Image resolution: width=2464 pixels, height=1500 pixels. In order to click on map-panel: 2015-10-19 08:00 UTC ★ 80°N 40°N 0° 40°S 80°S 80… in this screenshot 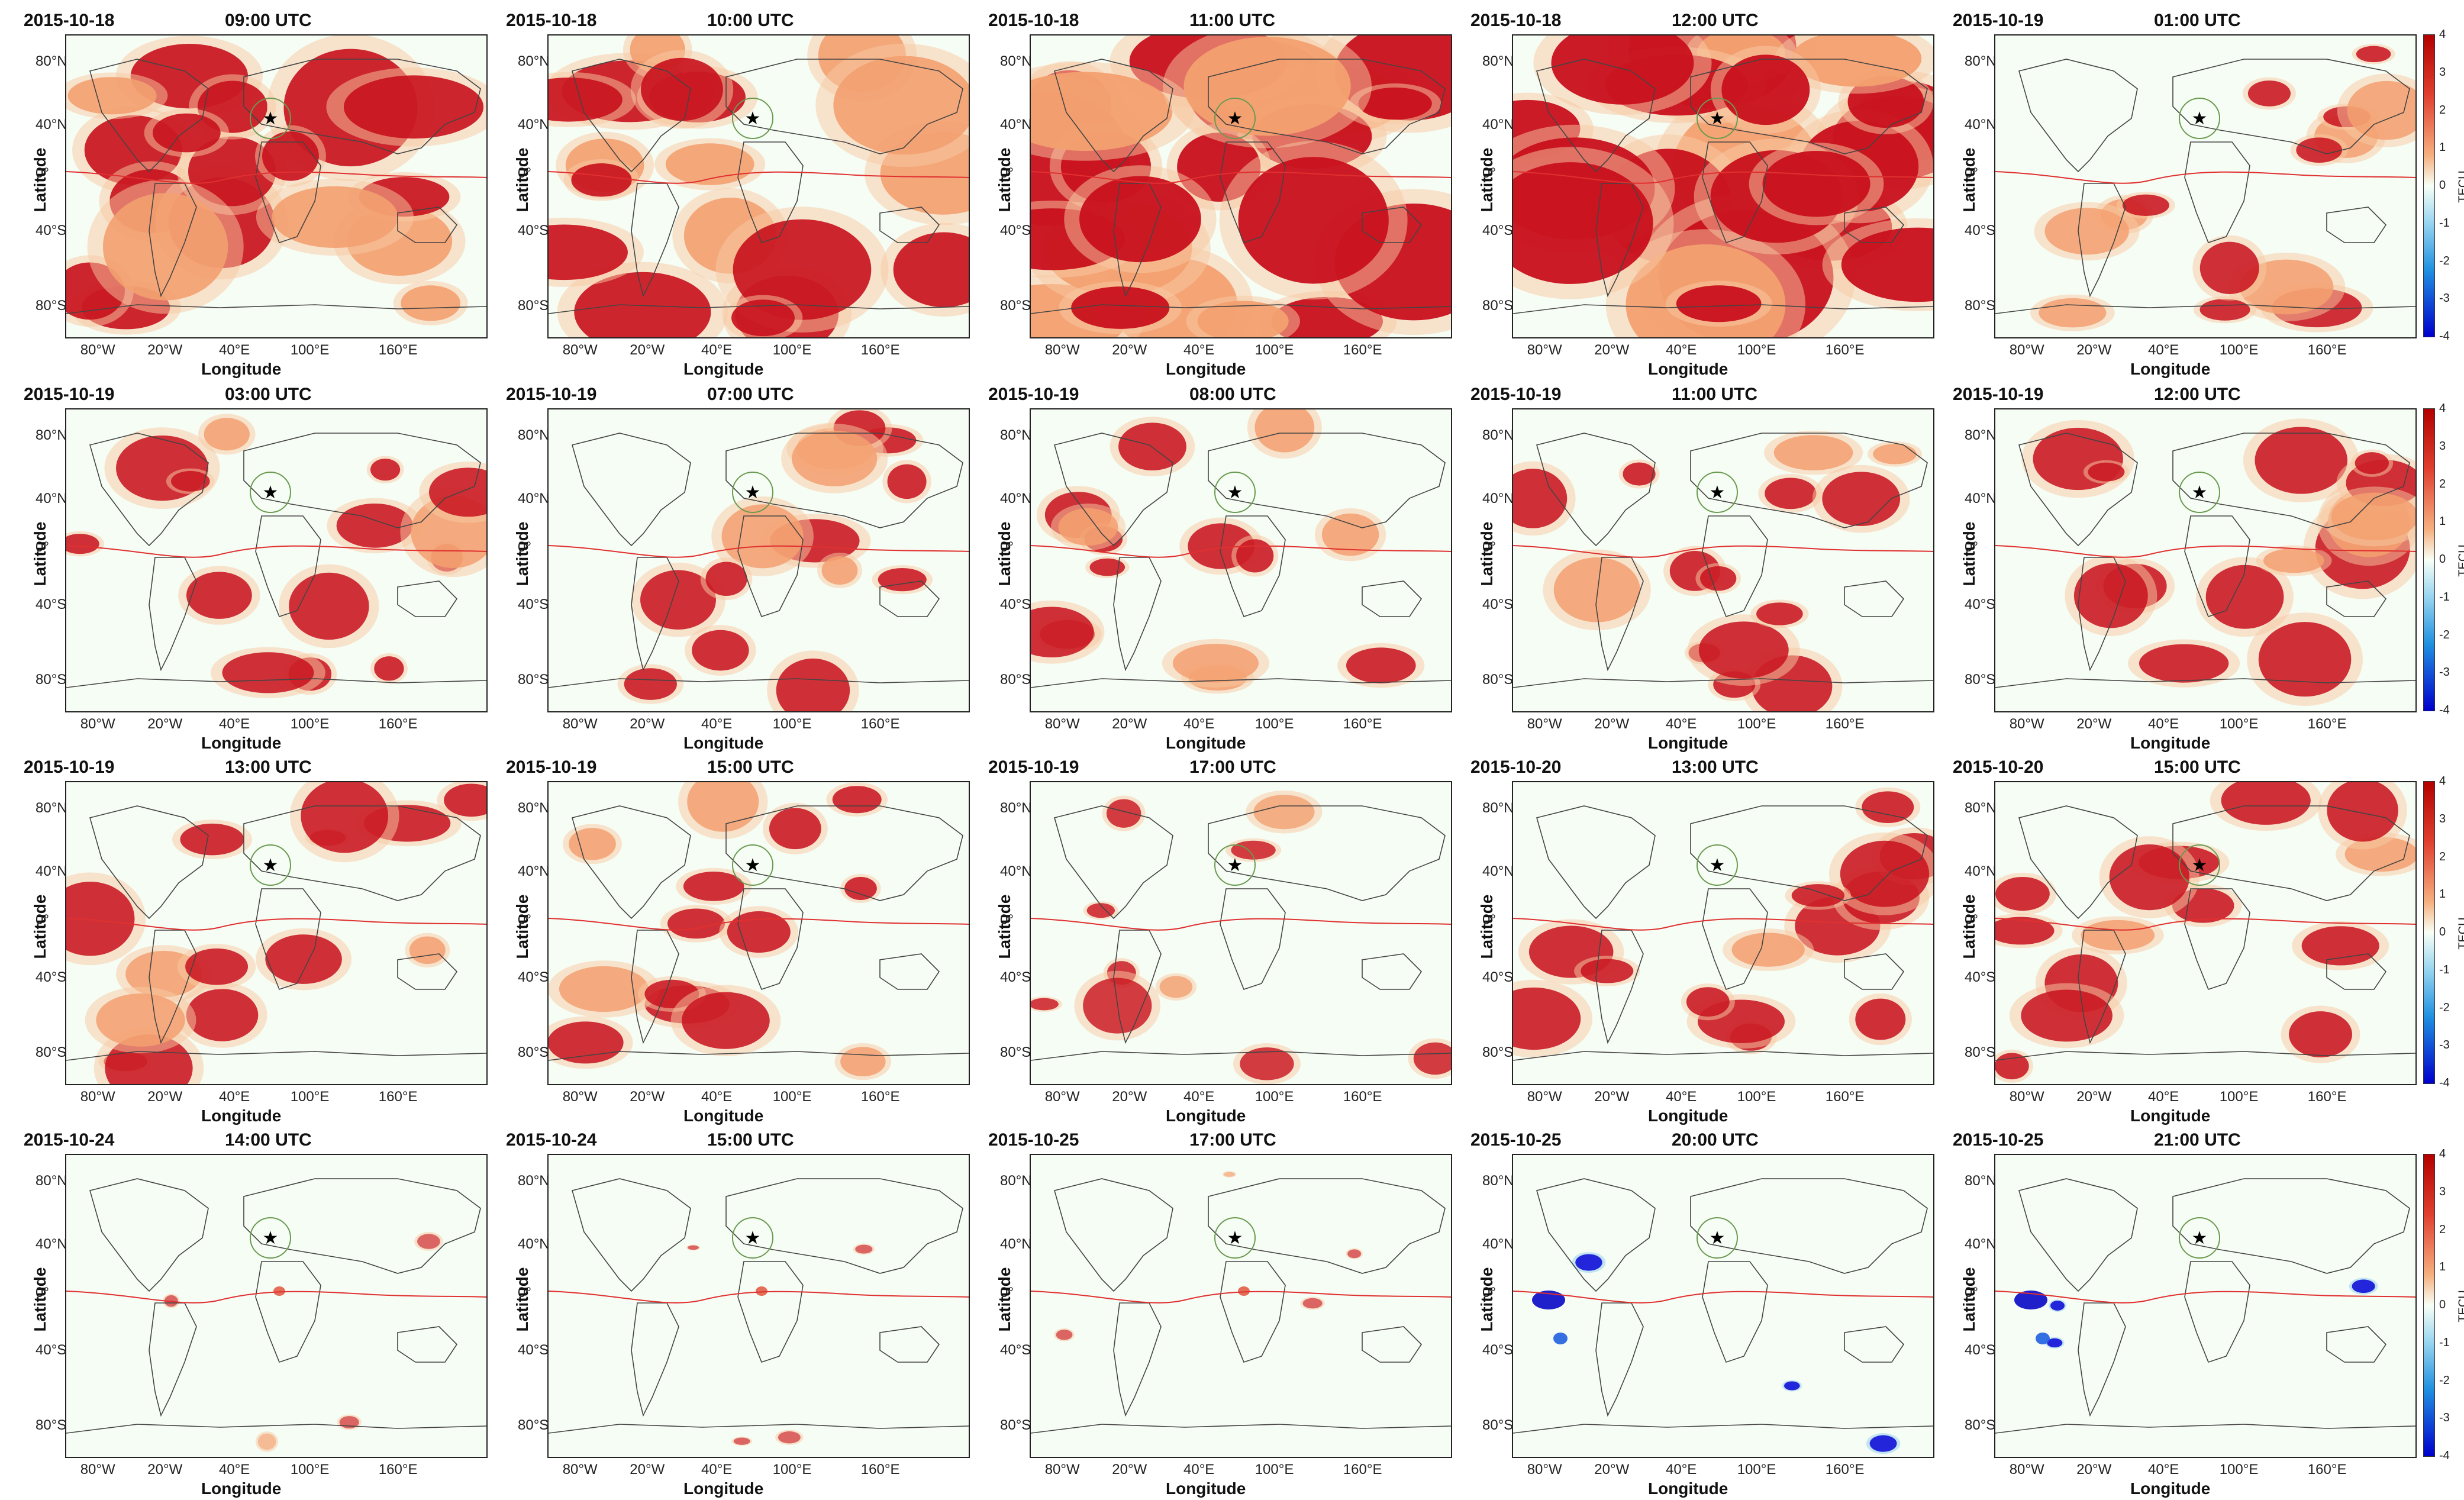, I will do `click(1222, 568)`.